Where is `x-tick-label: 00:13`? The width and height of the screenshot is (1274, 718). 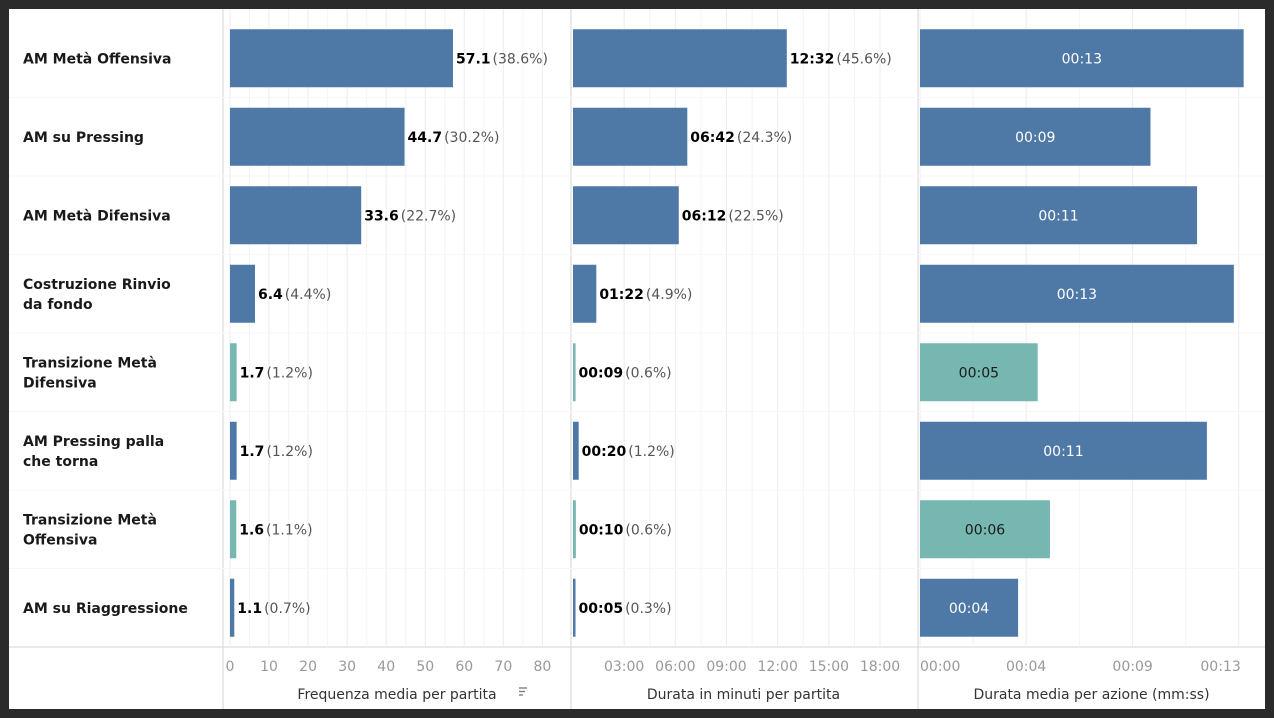
x-tick-label: 00:13 is located at coordinates (1220, 667).